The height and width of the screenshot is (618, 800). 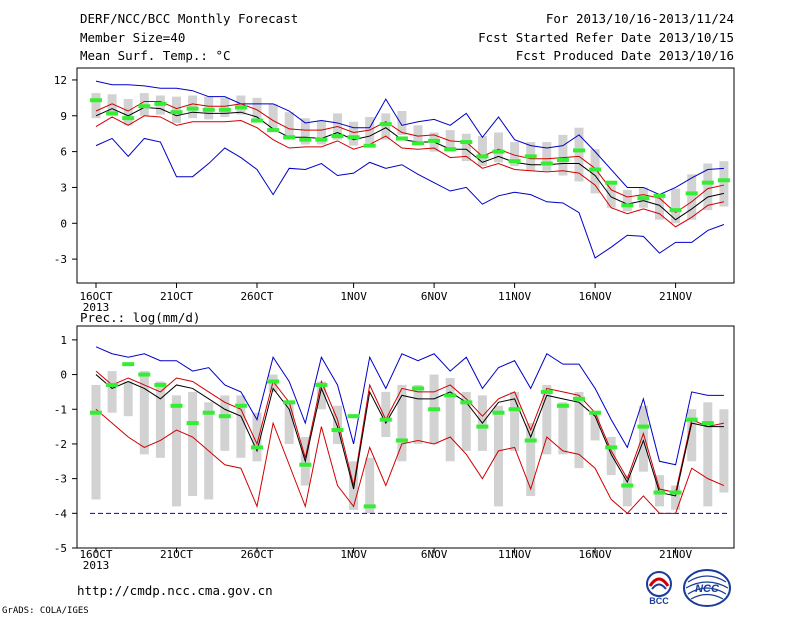 I want to click on temp-outer-high-line, so click(x=409, y=138).